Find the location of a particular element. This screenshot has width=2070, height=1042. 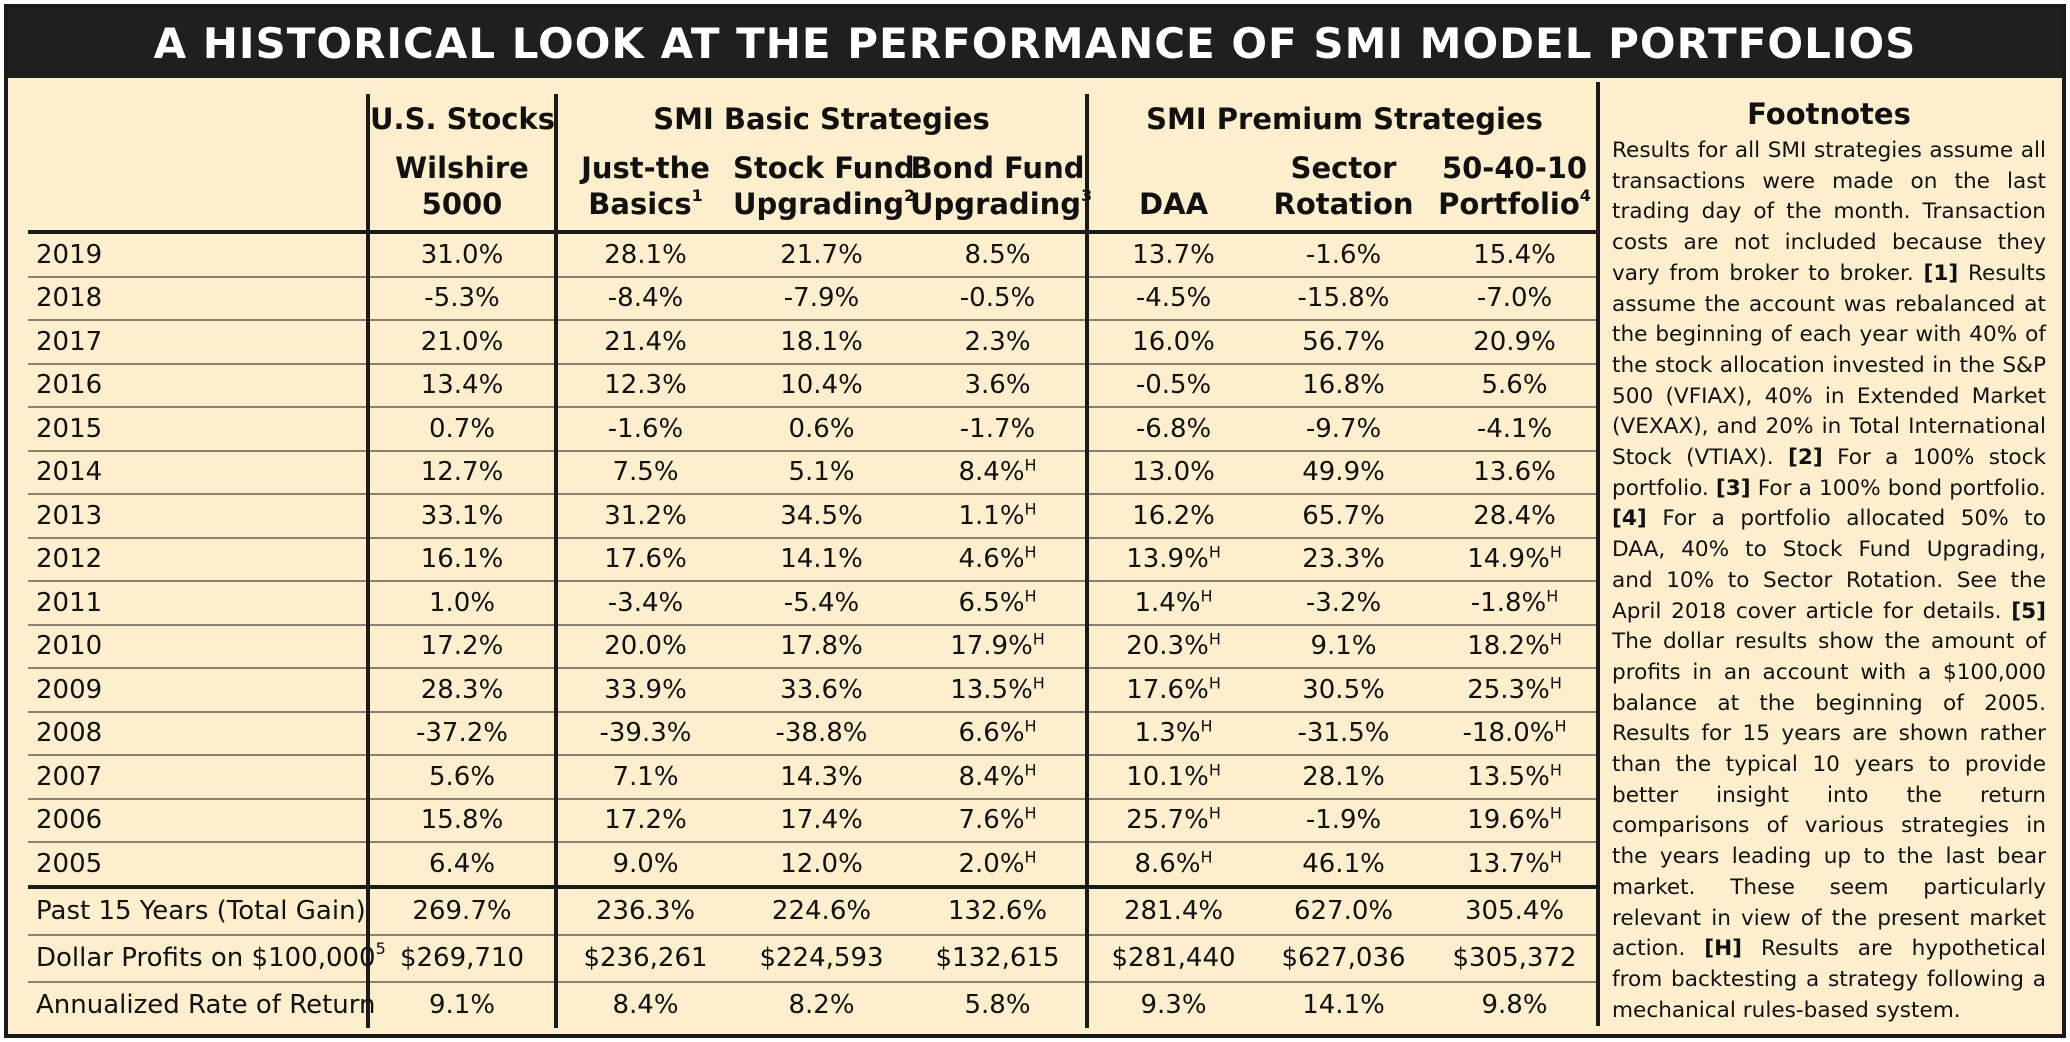

value-cell: 13.7%H is located at coordinates (1515, 864).